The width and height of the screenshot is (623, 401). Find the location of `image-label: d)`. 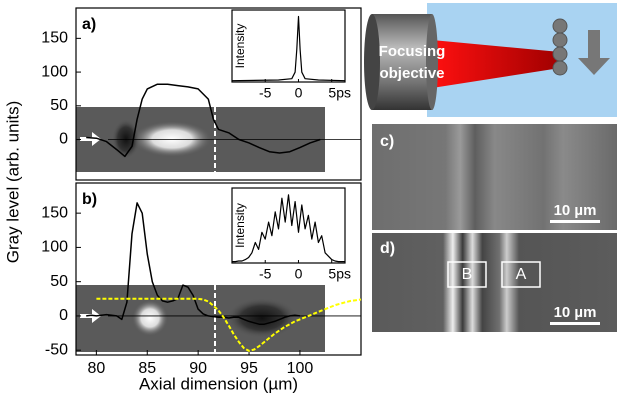

image-label: d) is located at coordinates (387, 248).